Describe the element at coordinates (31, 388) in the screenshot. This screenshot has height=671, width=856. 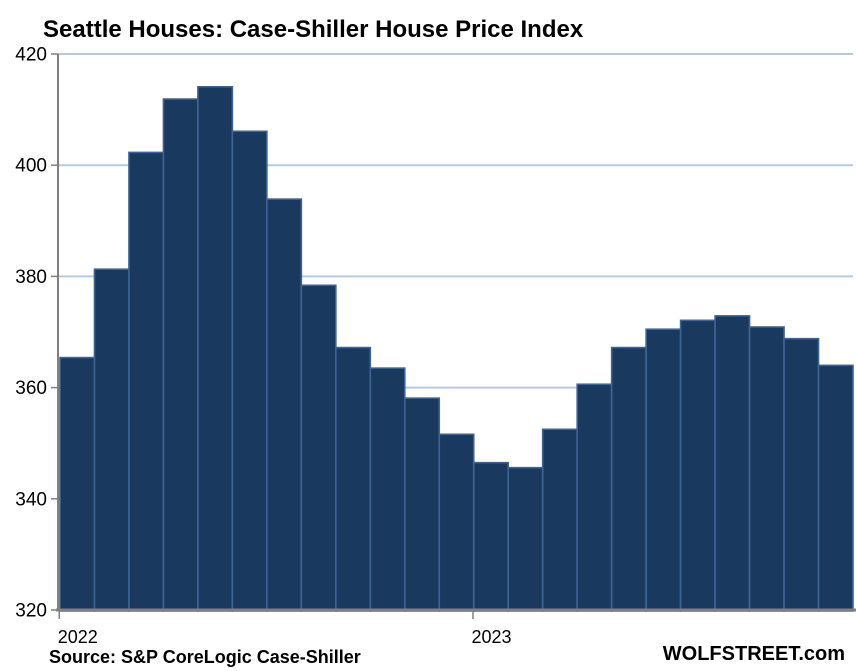
I see `y-tick-label: 360` at that location.